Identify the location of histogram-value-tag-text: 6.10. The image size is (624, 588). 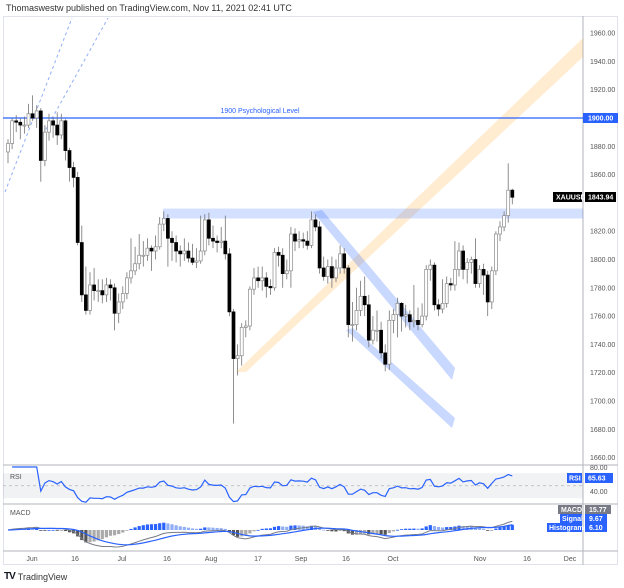
(596, 528).